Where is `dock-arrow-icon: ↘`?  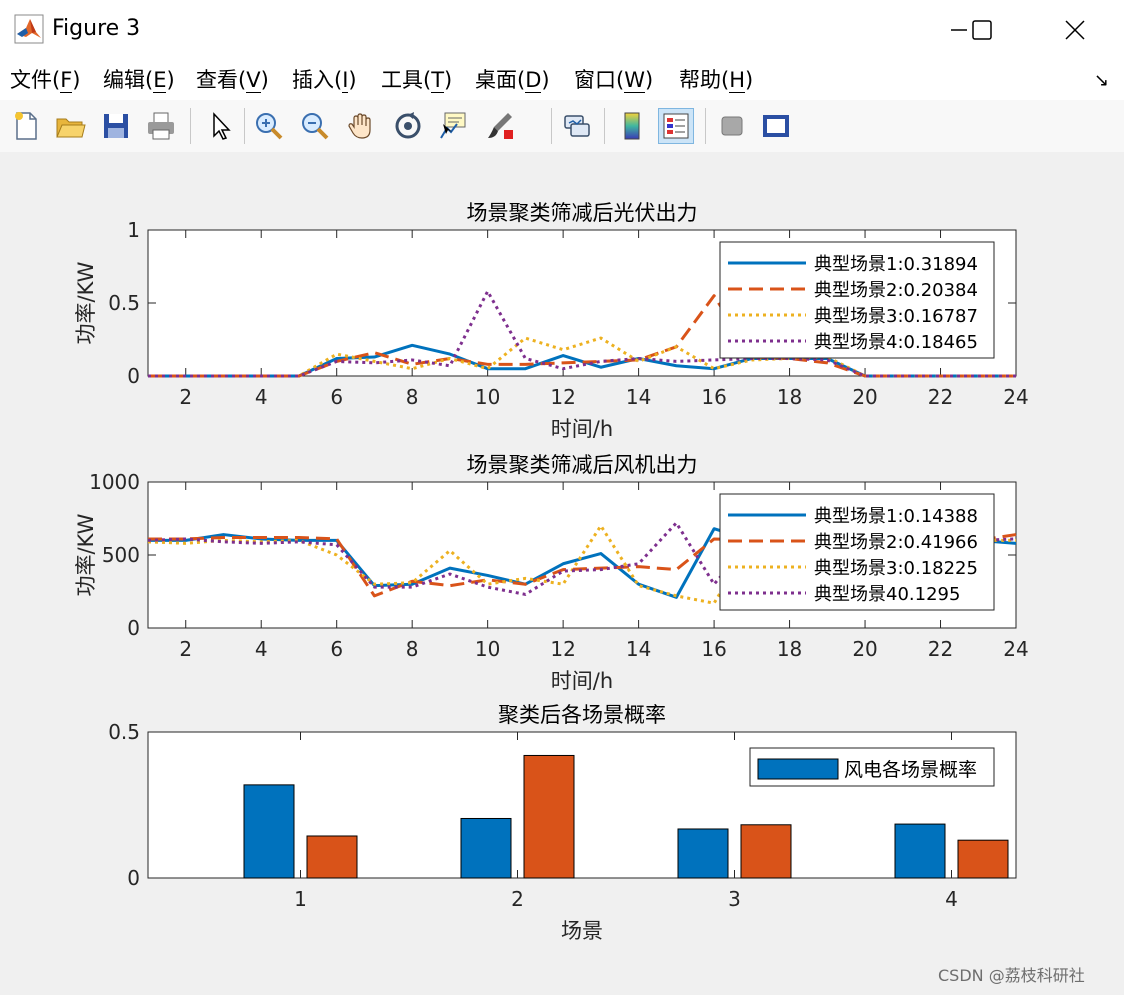 dock-arrow-icon: ↘ is located at coordinates (1102, 80).